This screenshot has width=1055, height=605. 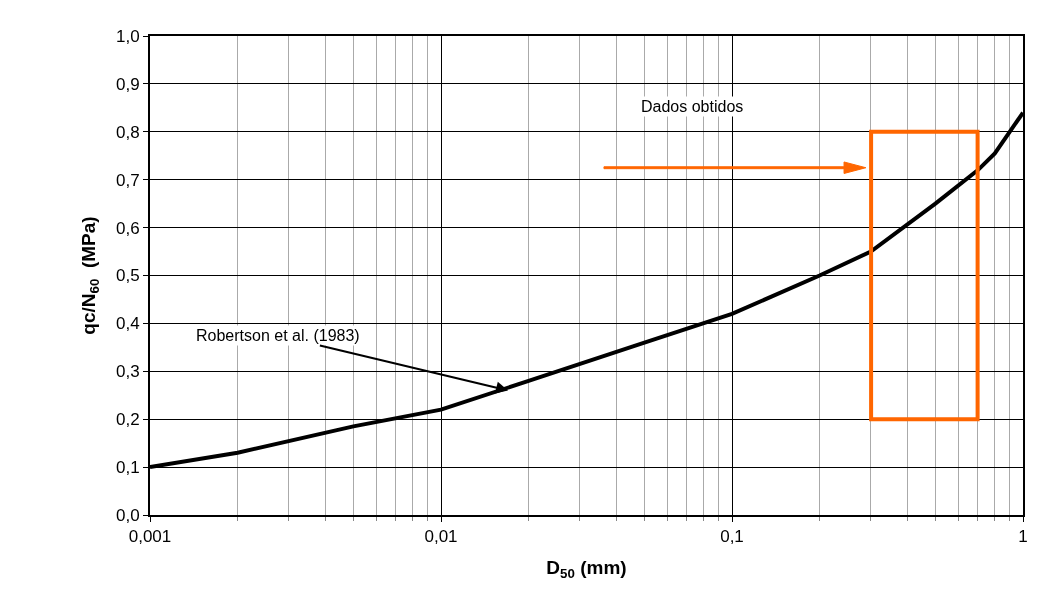 I want to click on y-tick-label: 1,0, so click(x=127, y=36).